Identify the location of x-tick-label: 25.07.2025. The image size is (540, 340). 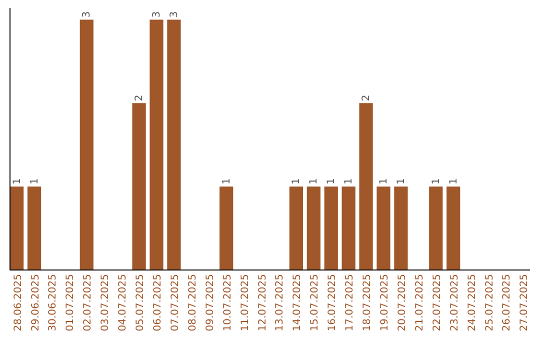
(490, 303).